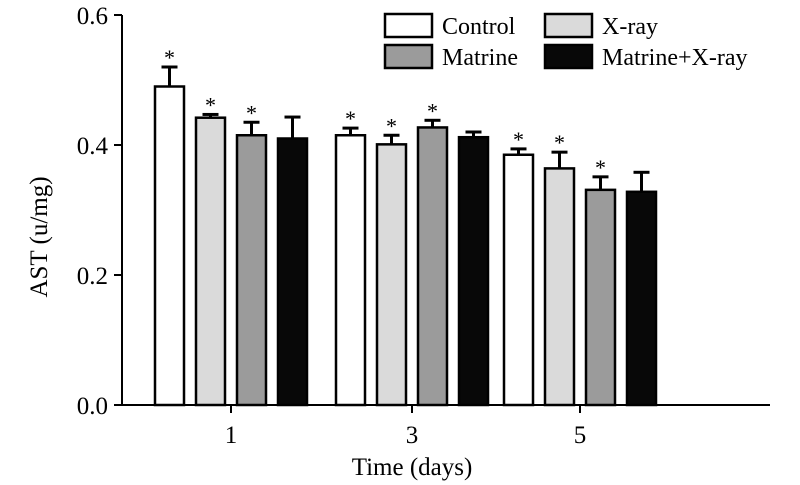  I want to click on x-tick-label: 5, so click(580, 435).